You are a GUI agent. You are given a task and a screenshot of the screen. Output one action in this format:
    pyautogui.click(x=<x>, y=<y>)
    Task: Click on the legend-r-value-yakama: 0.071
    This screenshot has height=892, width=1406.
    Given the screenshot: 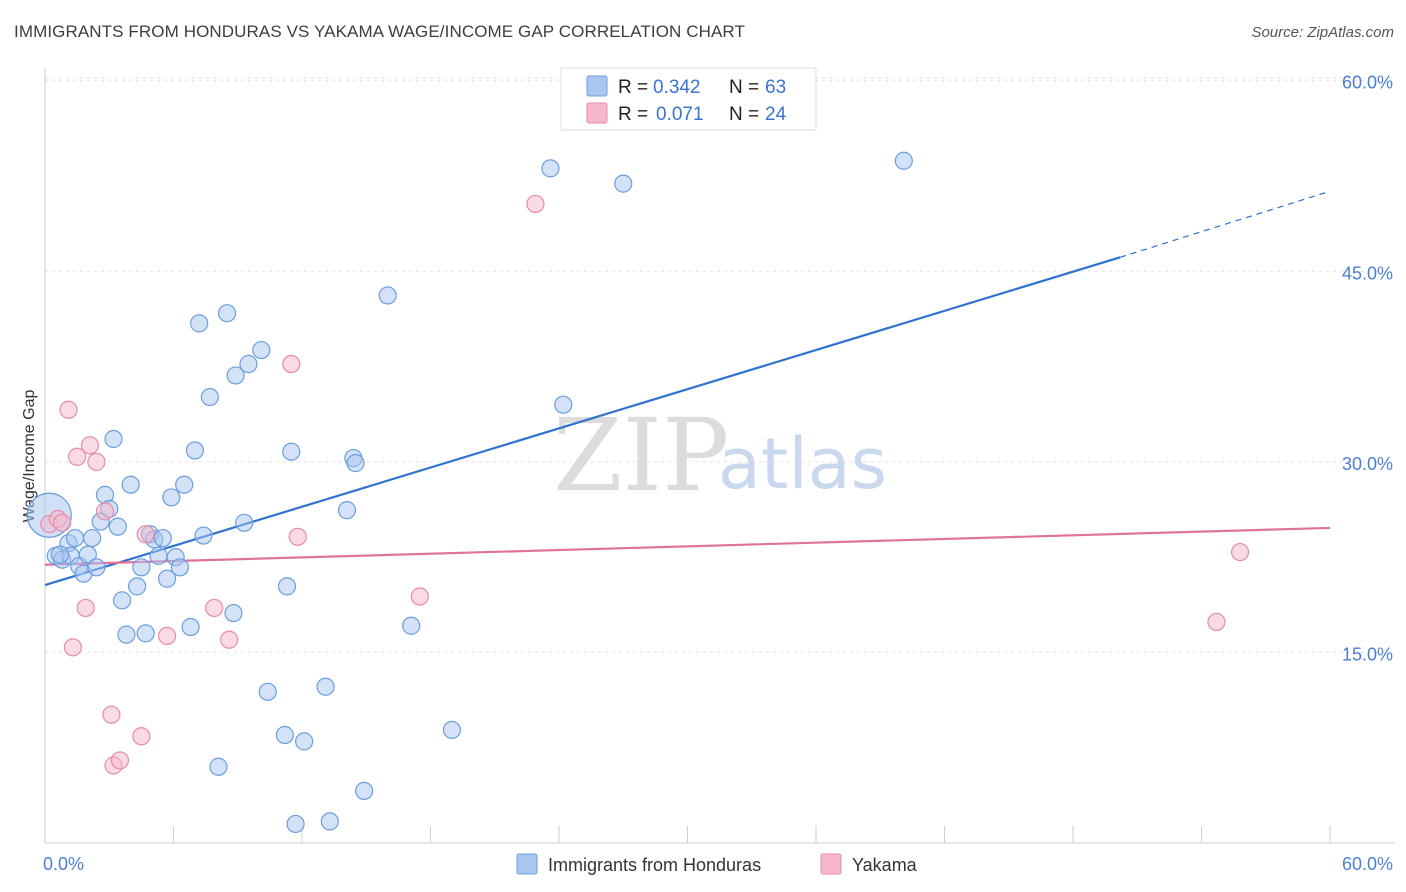 What is the action you would take?
    pyautogui.click(x=680, y=114)
    